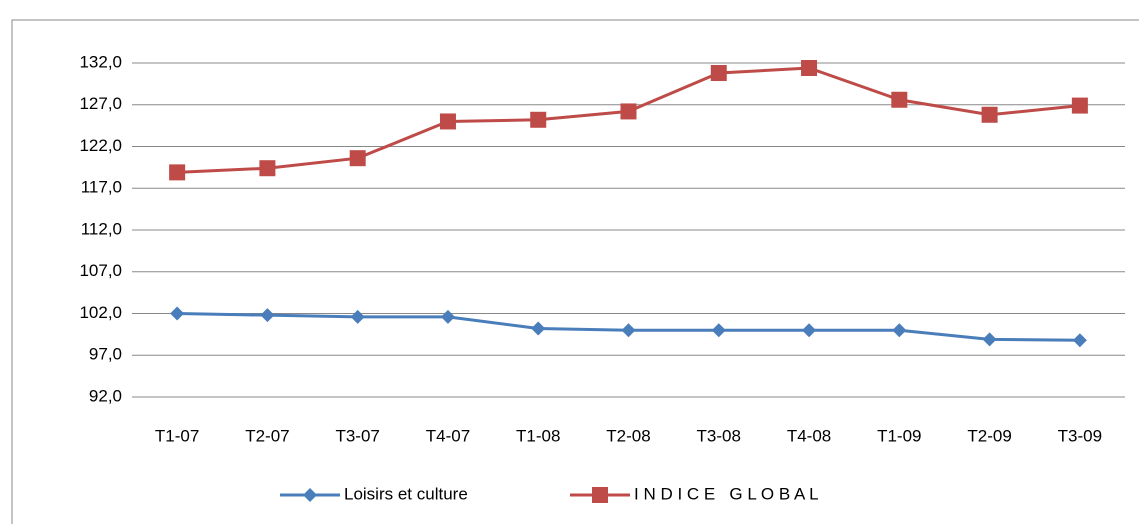 Image resolution: width=1139 pixels, height=529 pixels. I want to click on legend-label: Loisirs et culture, so click(406, 493).